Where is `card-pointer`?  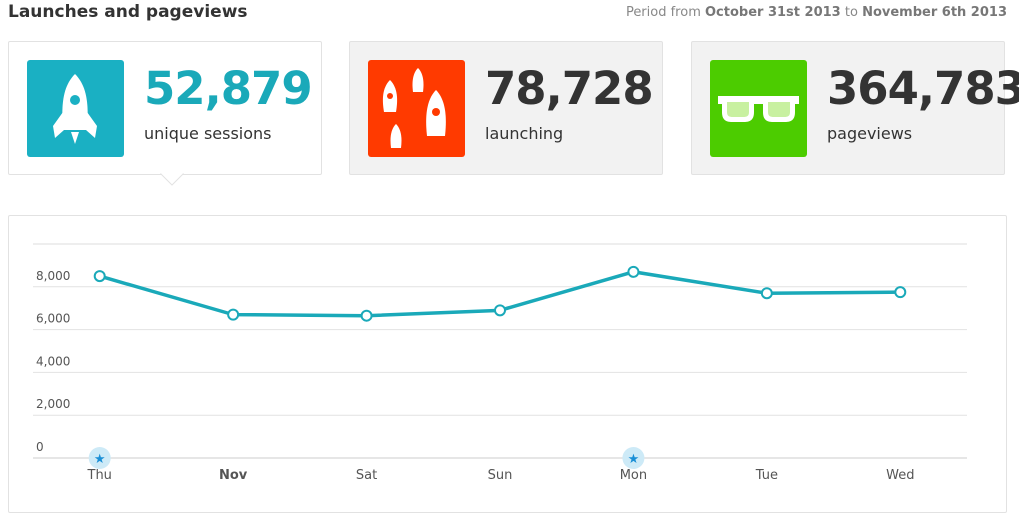
card-pointer is located at coordinates (172, 179).